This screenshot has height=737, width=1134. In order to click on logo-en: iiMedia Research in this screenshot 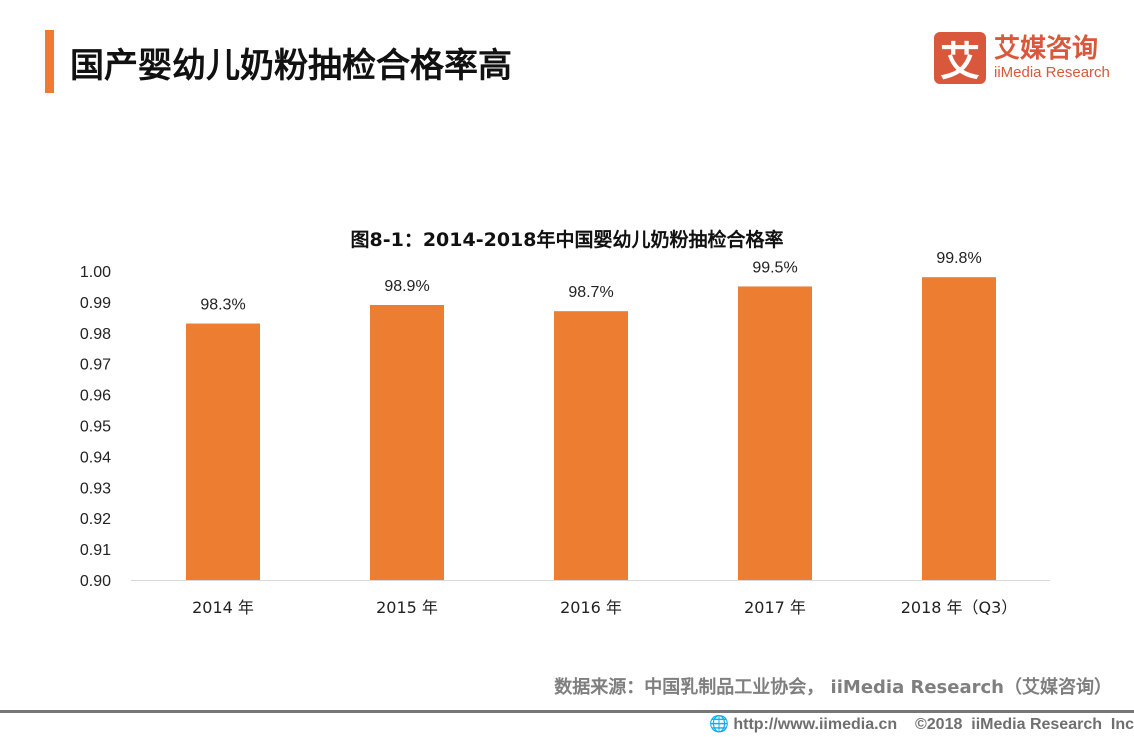, I will do `click(1052, 72)`.